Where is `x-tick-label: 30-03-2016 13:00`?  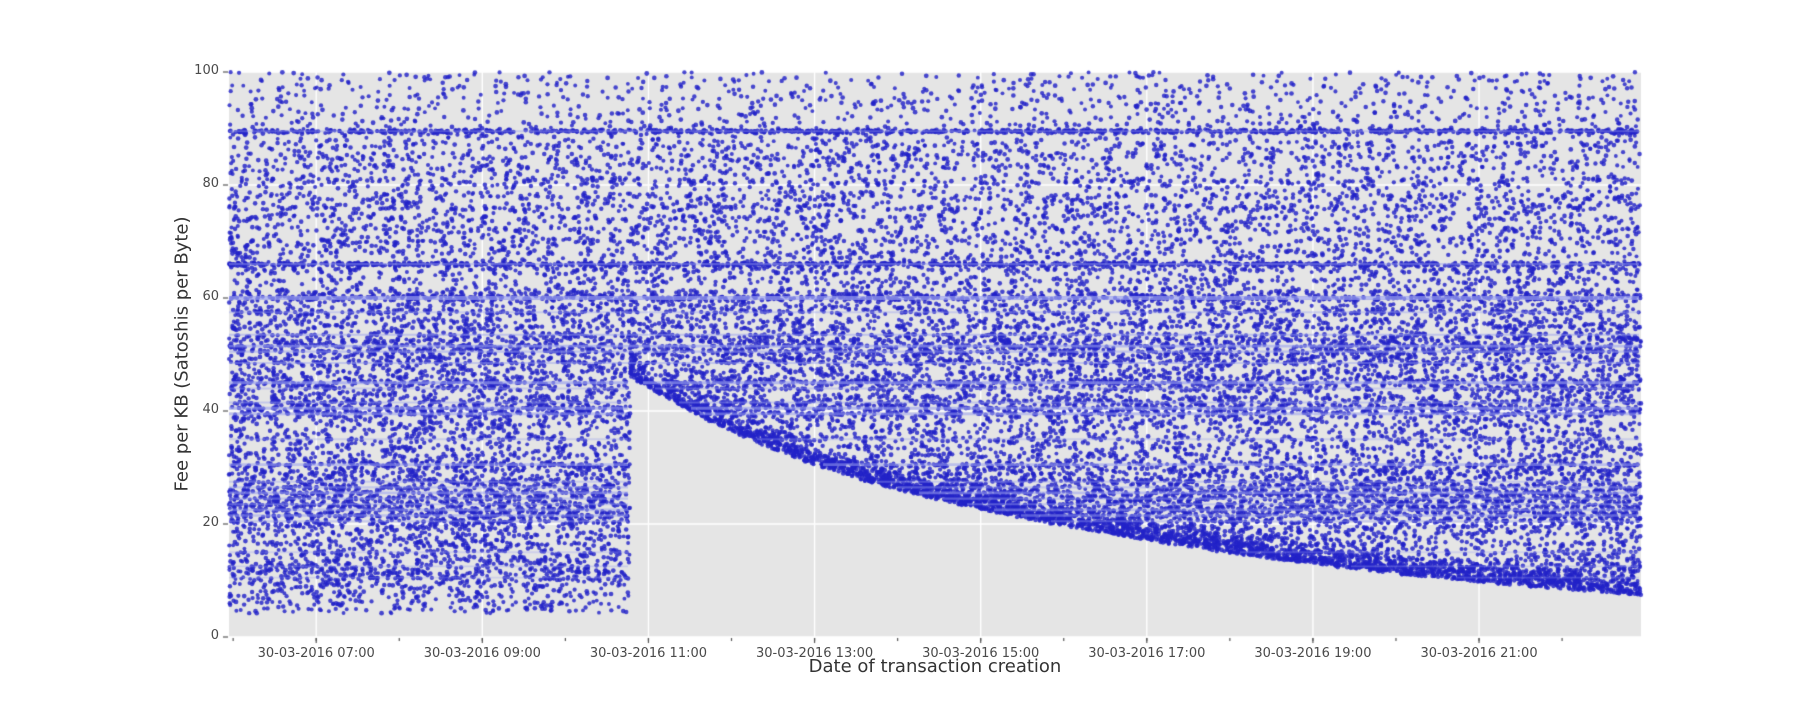 x-tick-label: 30-03-2016 13:00 is located at coordinates (814, 653).